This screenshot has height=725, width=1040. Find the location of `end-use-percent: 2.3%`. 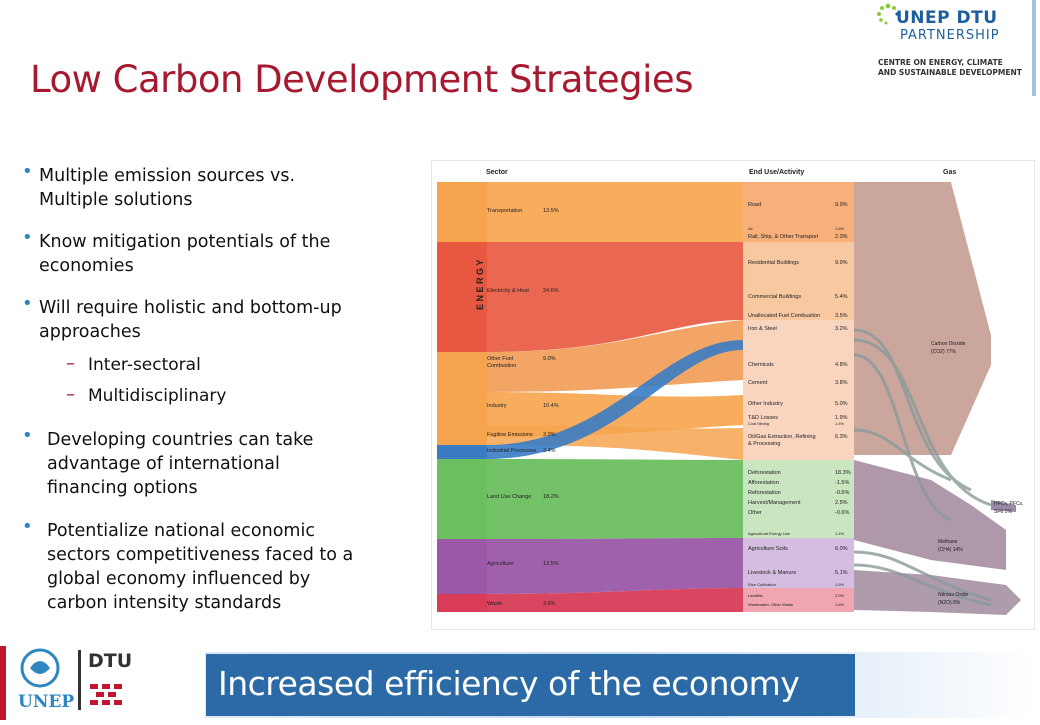

end-use-percent: 2.3% is located at coordinates (841, 237).